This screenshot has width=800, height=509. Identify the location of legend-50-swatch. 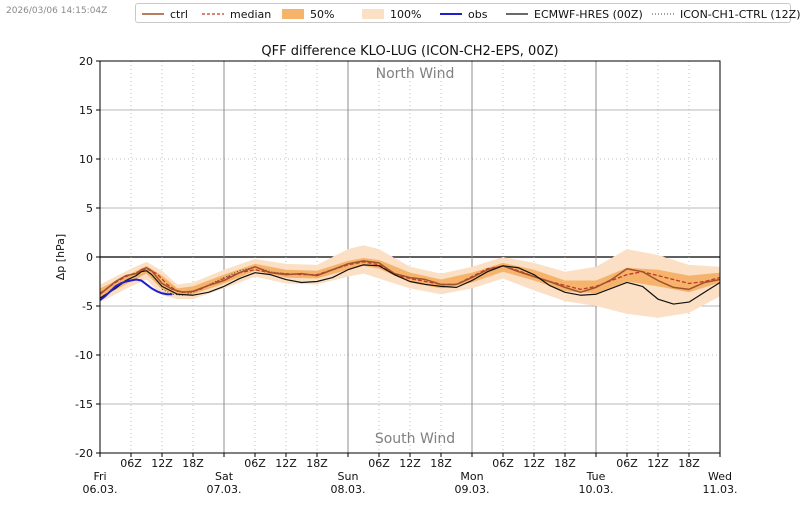
(293, 14).